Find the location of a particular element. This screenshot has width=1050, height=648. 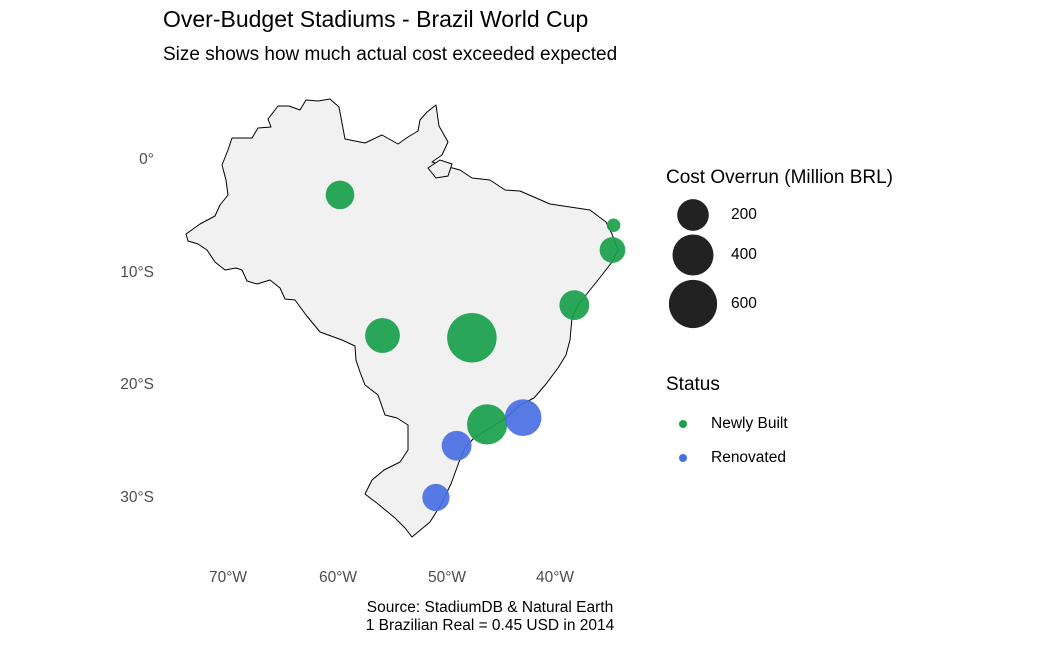

status-legend is located at coordinates (683, 441).